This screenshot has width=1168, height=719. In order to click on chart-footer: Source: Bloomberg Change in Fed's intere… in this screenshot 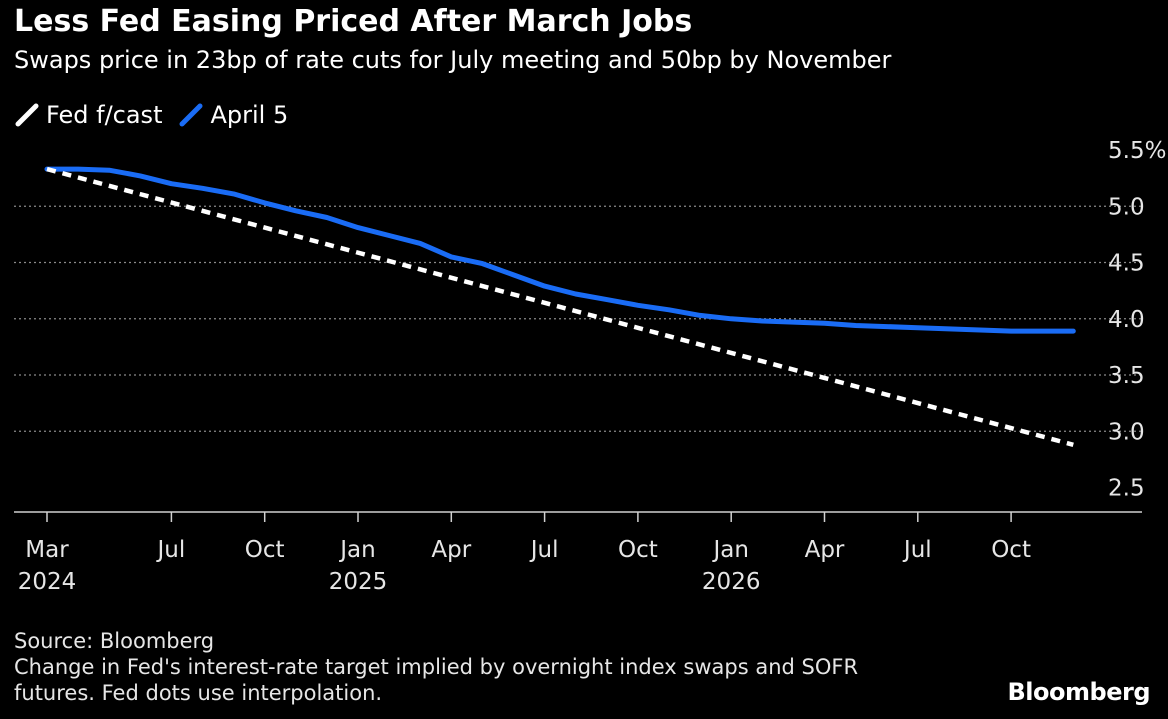, I will do `click(436, 667)`.